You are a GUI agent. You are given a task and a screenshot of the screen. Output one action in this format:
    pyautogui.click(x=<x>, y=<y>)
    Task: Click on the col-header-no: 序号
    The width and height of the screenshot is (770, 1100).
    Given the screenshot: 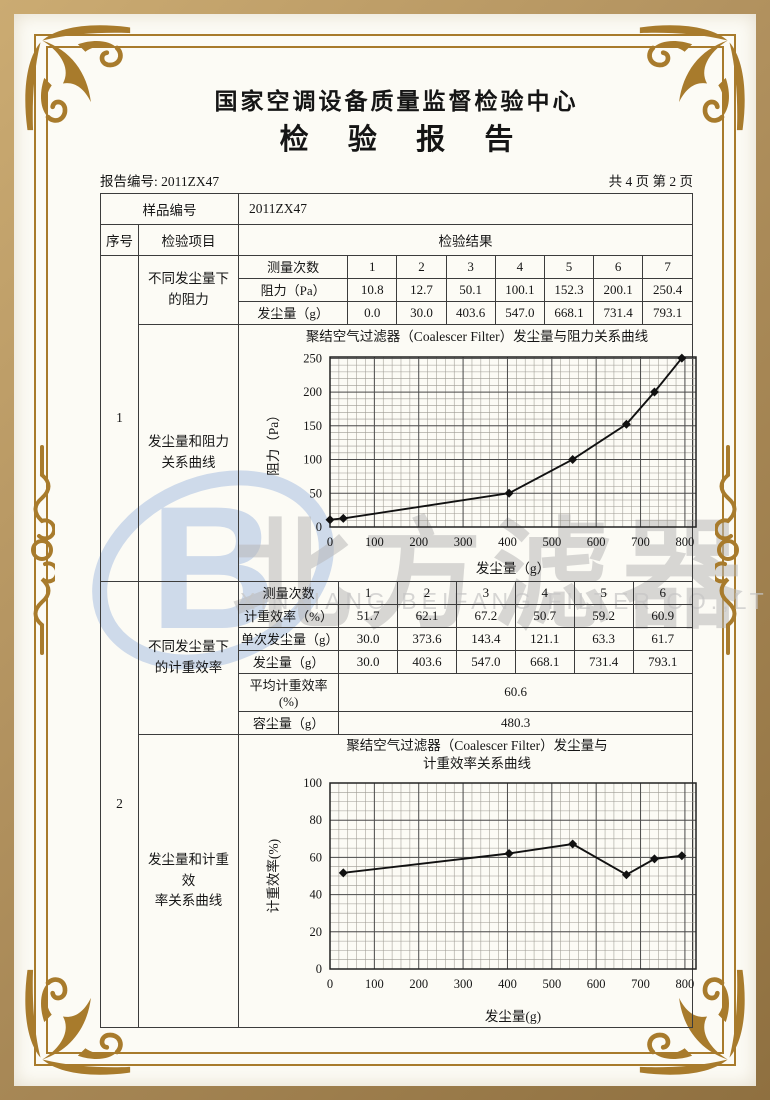 What is the action you would take?
    pyautogui.click(x=119, y=239)
    